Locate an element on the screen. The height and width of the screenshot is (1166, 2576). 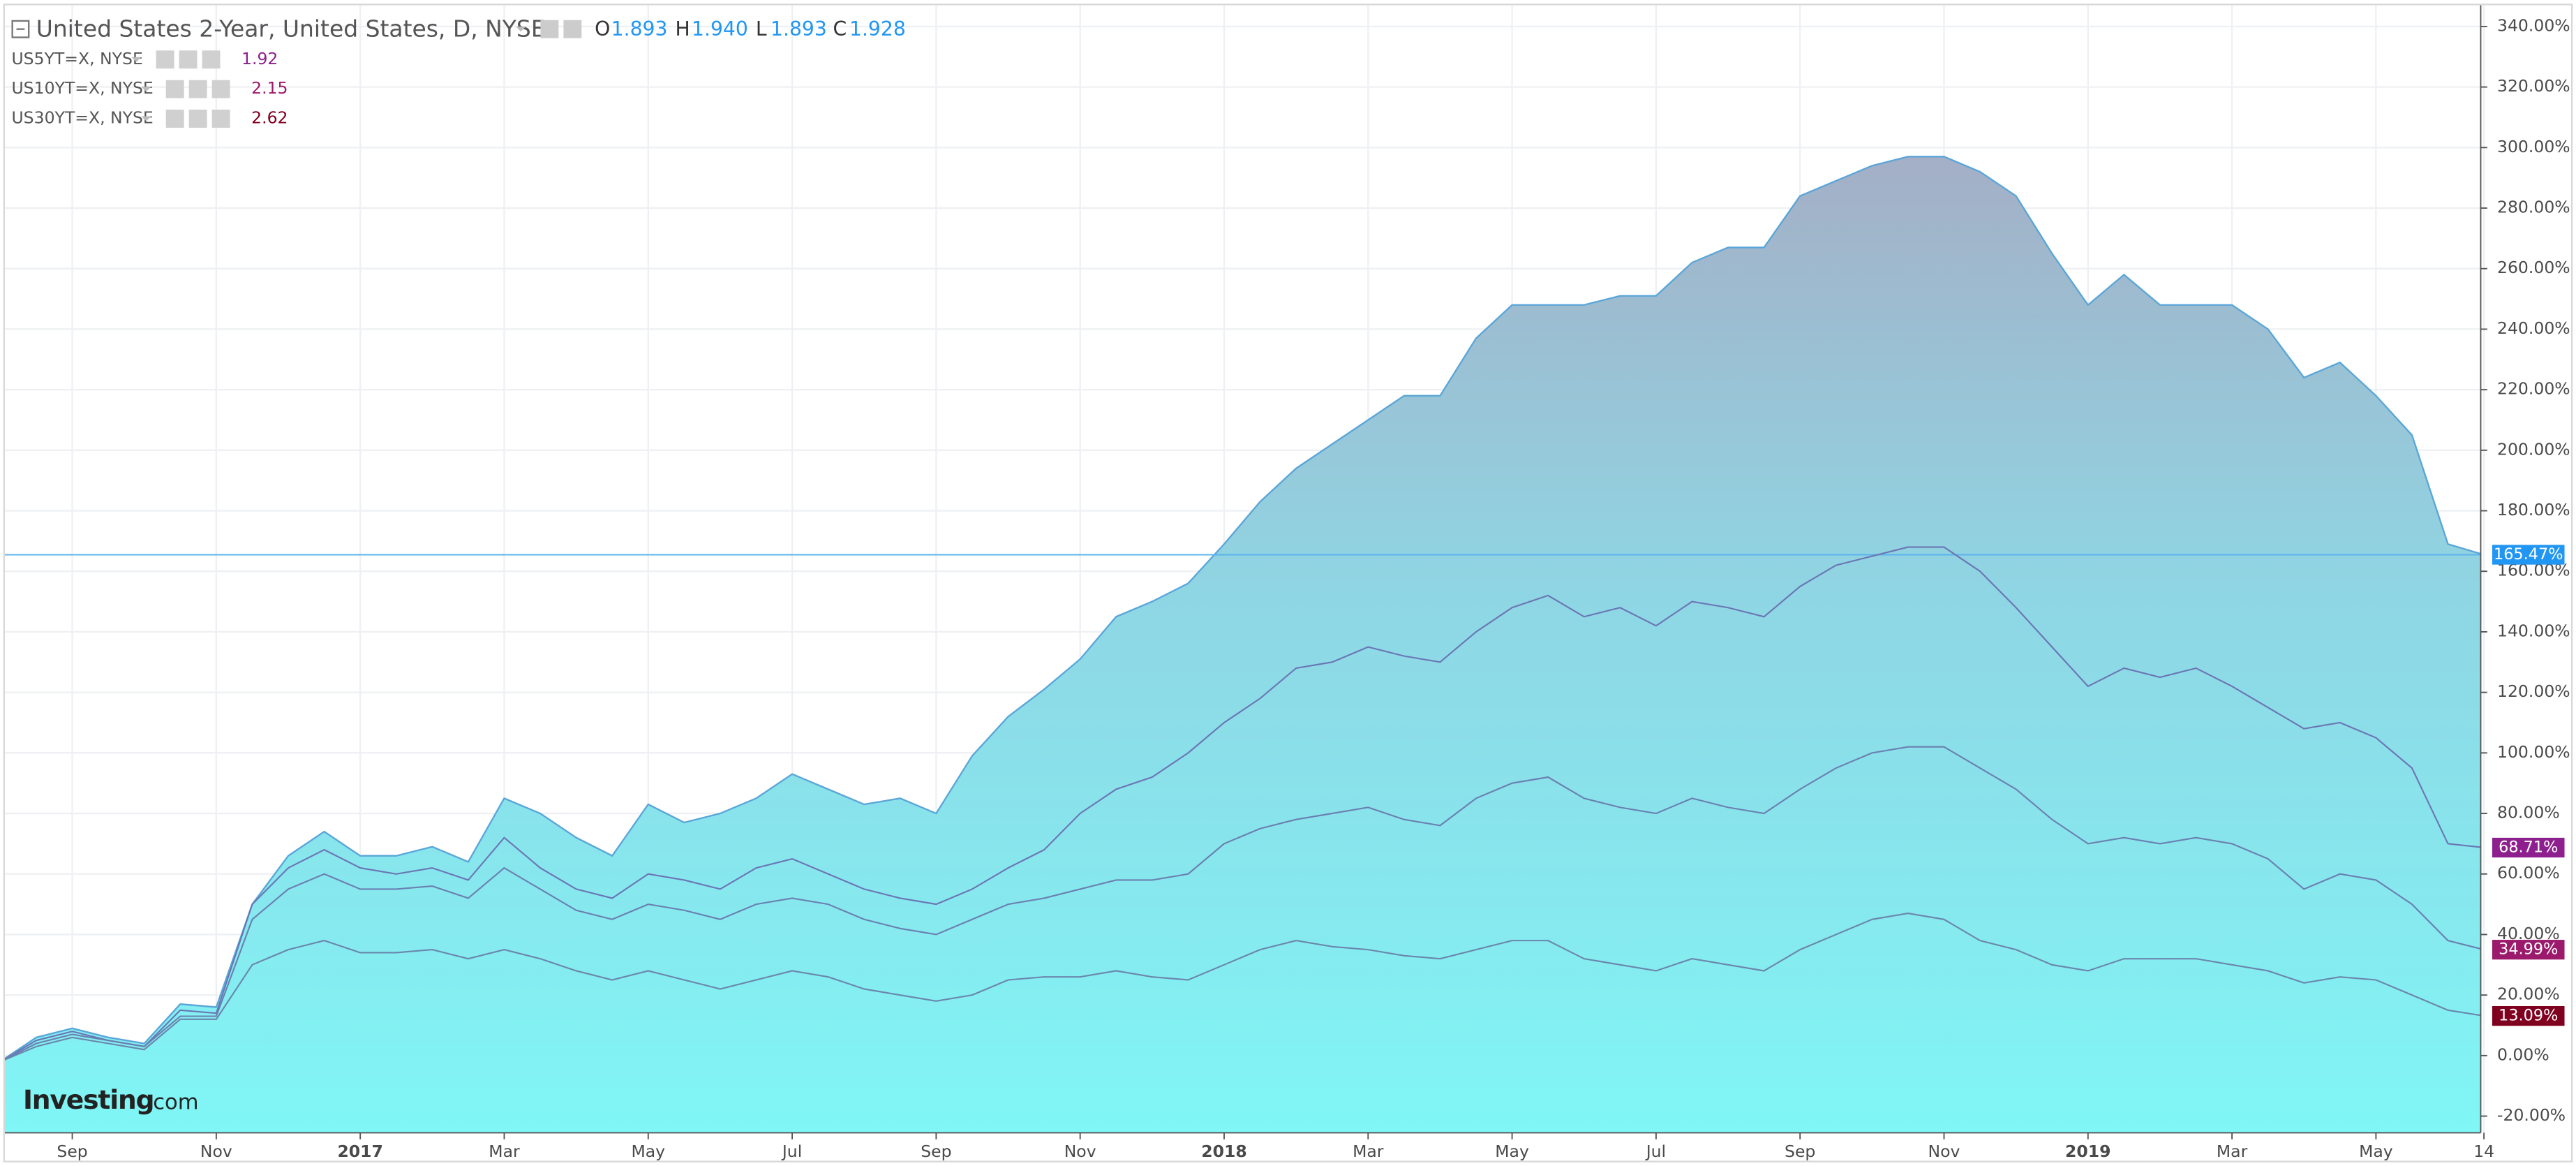
logo-brand: Investing is located at coordinates (88, 1099).